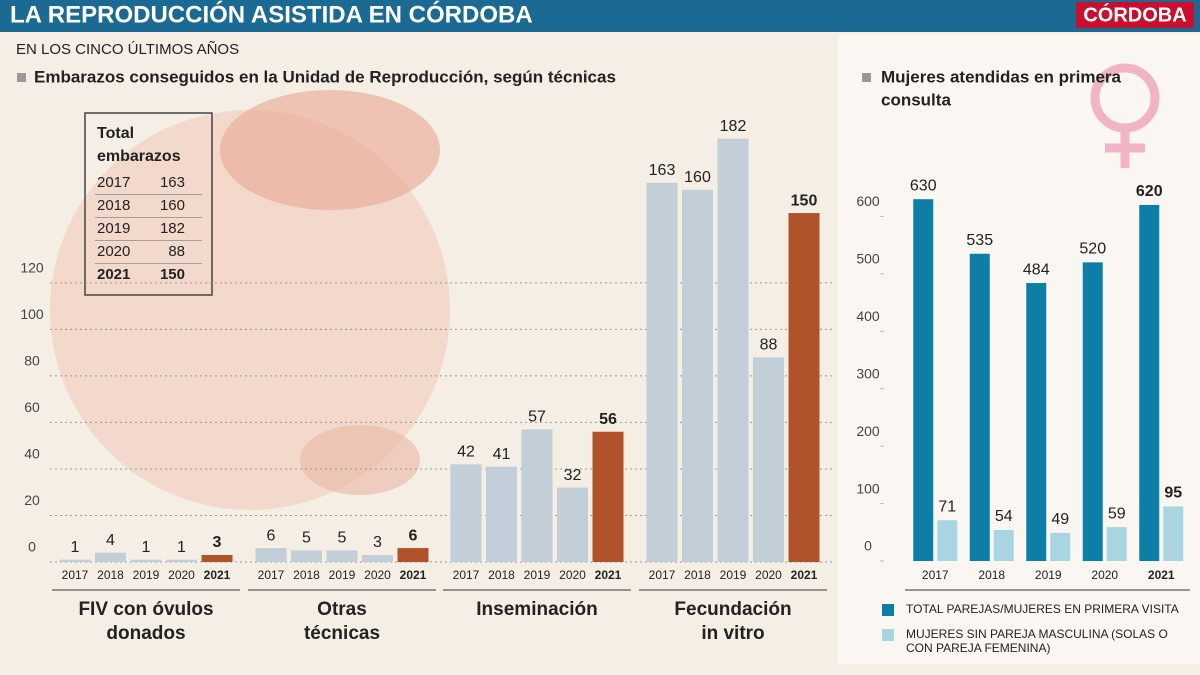 The height and width of the screenshot is (675, 1200). What do you see at coordinates (115, 133) in the screenshot?
I see `table-header: Total` at bounding box center [115, 133].